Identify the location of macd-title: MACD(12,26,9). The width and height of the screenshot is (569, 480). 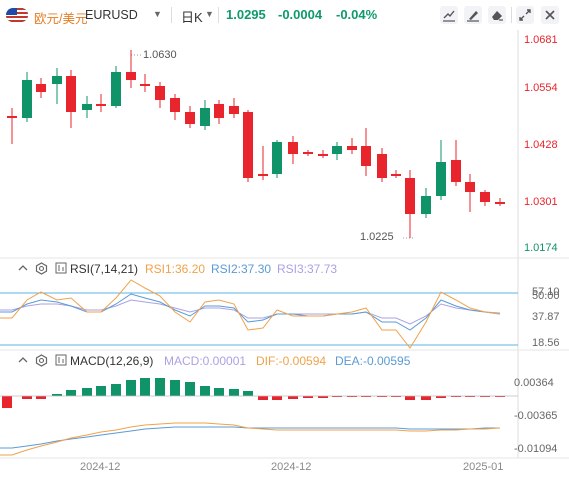
(112, 361).